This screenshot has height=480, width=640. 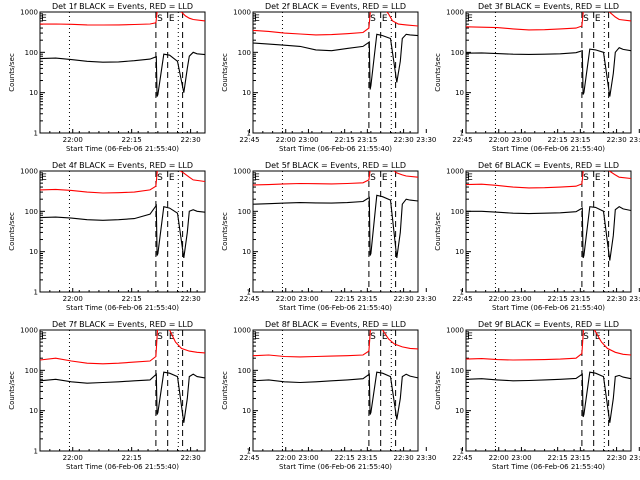 I want to click on panel-title: Det 1f BLACK = Events, RED = LLD, so click(x=122, y=6).